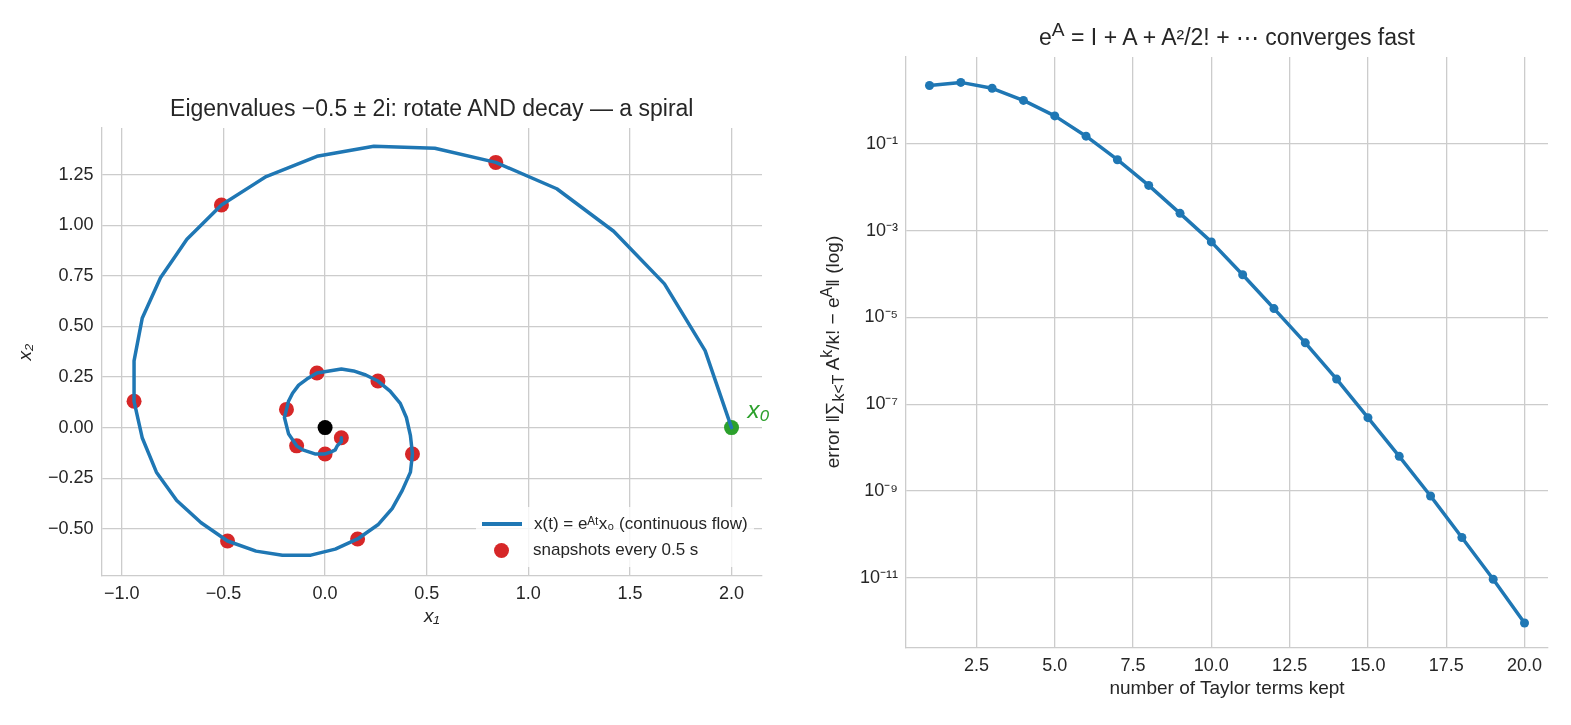  Describe the element at coordinates (882, 229) in the screenshot. I see `y-tick-label: 10⁻³` at that location.